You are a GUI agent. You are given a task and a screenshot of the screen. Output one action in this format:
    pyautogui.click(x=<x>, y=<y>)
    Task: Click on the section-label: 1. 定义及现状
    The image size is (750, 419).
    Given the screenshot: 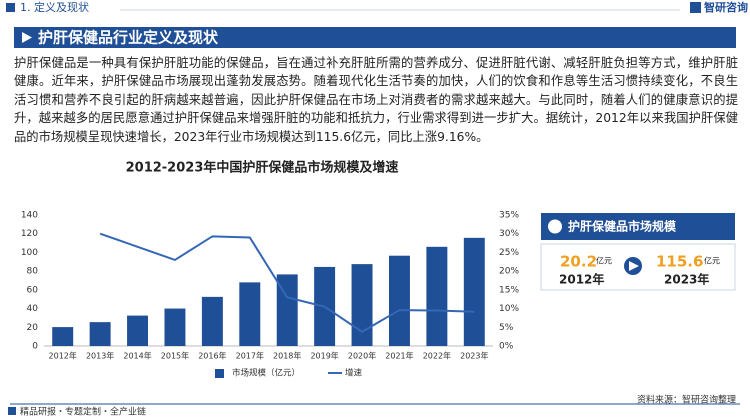 What is the action you would take?
    pyautogui.click(x=54, y=7)
    